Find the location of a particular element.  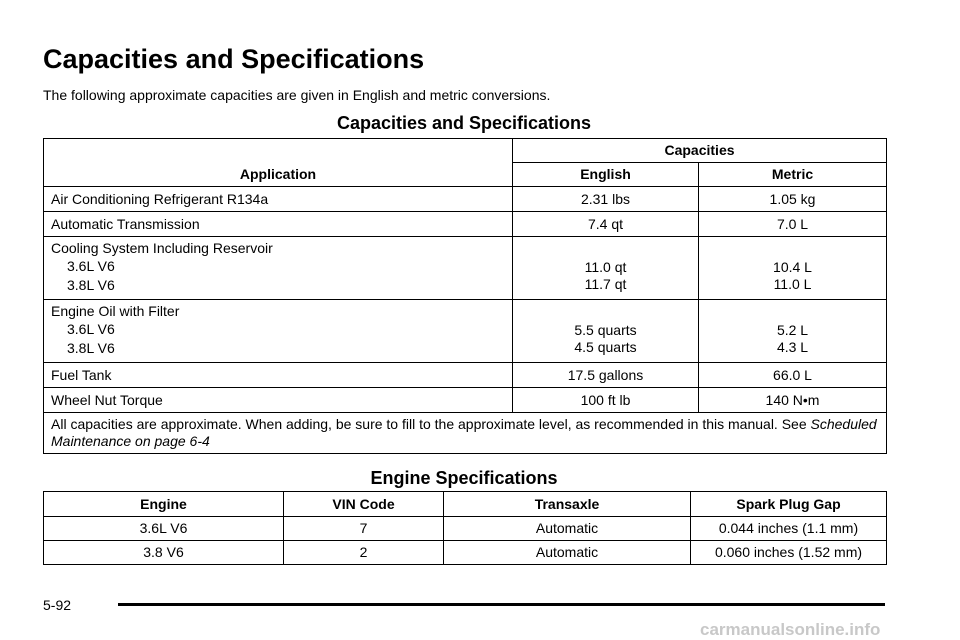

table-row: Fuel Tank 17.5 gallons 66.0 L is located at coordinates (465, 375).